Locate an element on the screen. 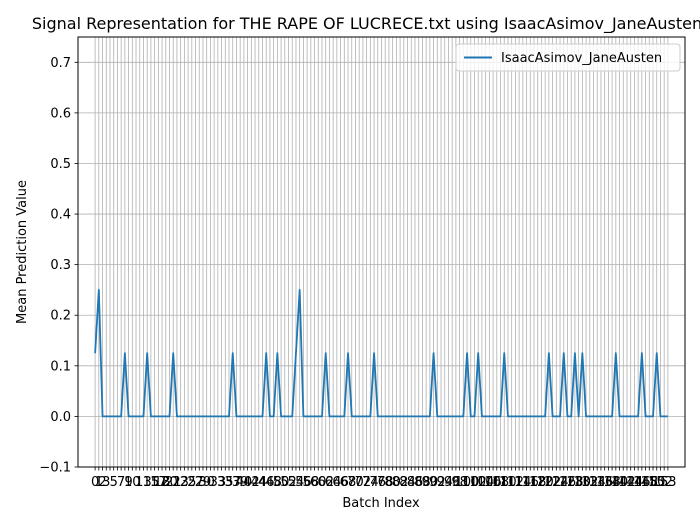  legend-box is located at coordinates (568, 57).